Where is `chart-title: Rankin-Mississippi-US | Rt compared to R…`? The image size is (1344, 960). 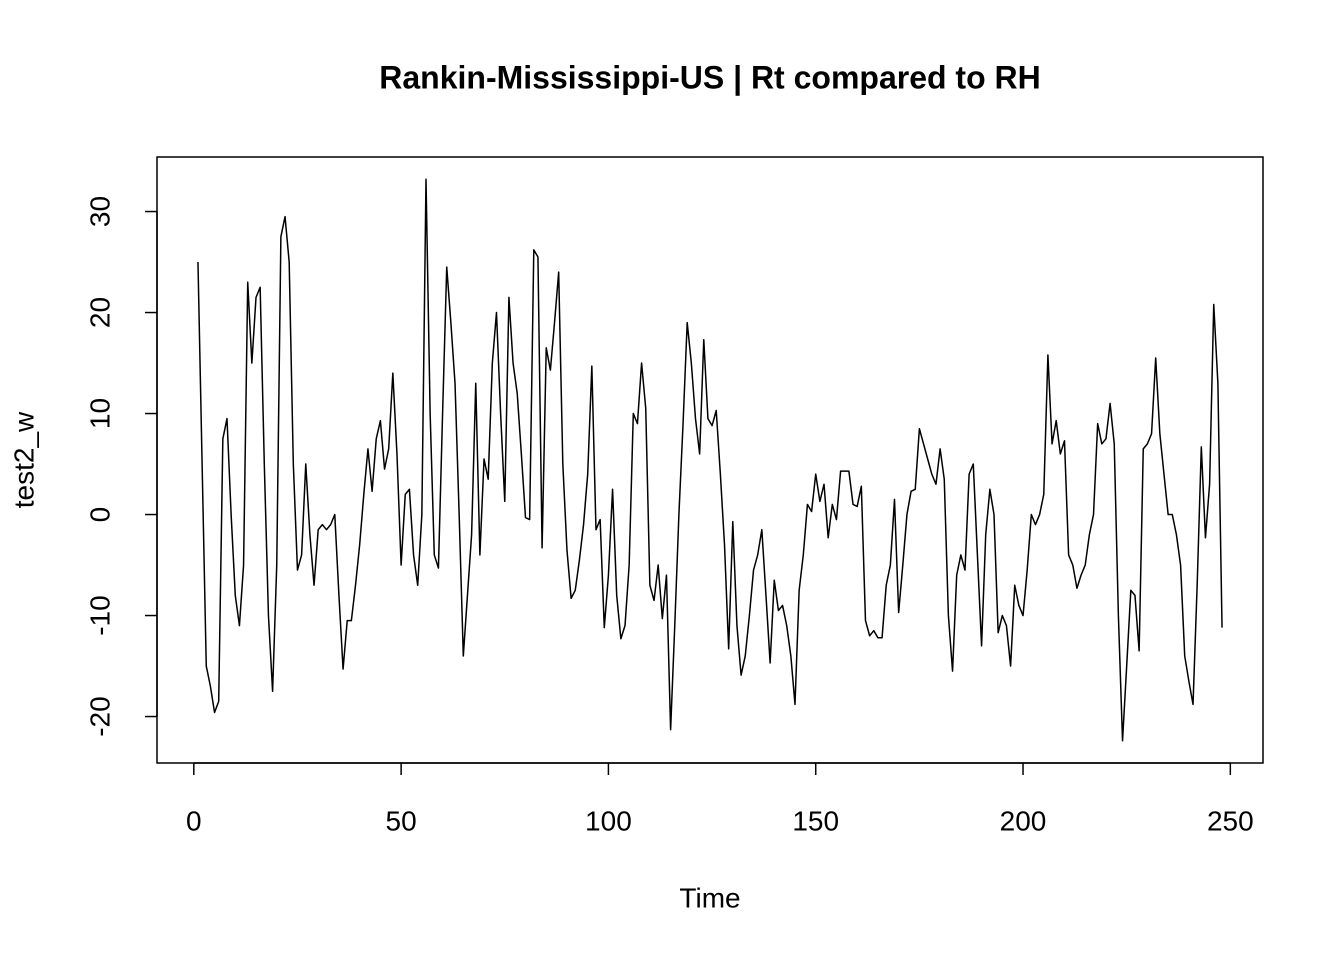
chart-title: Rankin-Mississippi-US | Rt compared to R… is located at coordinates (709, 77).